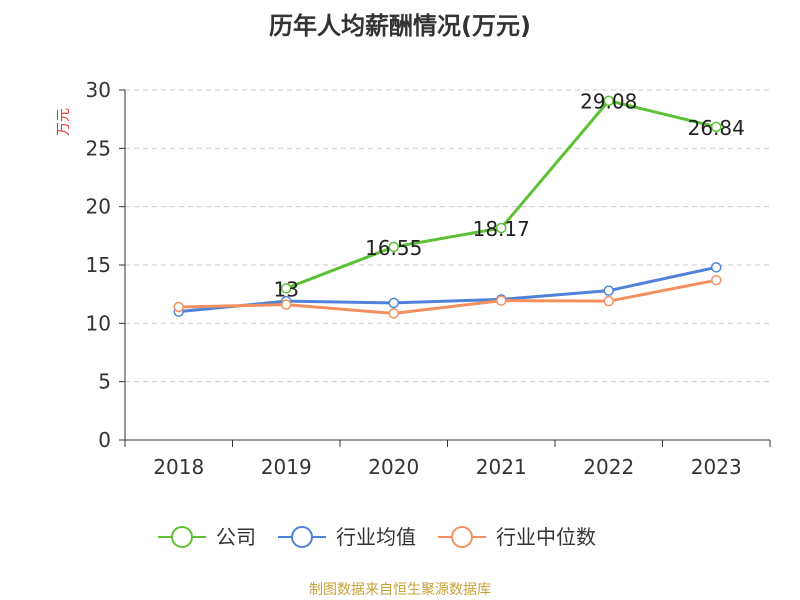 The height and width of the screenshot is (600, 800). What do you see at coordinates (393, 467) in the screenshot?
I see `x-tick-label-2020: 2020` at bounding box center [393, 467].